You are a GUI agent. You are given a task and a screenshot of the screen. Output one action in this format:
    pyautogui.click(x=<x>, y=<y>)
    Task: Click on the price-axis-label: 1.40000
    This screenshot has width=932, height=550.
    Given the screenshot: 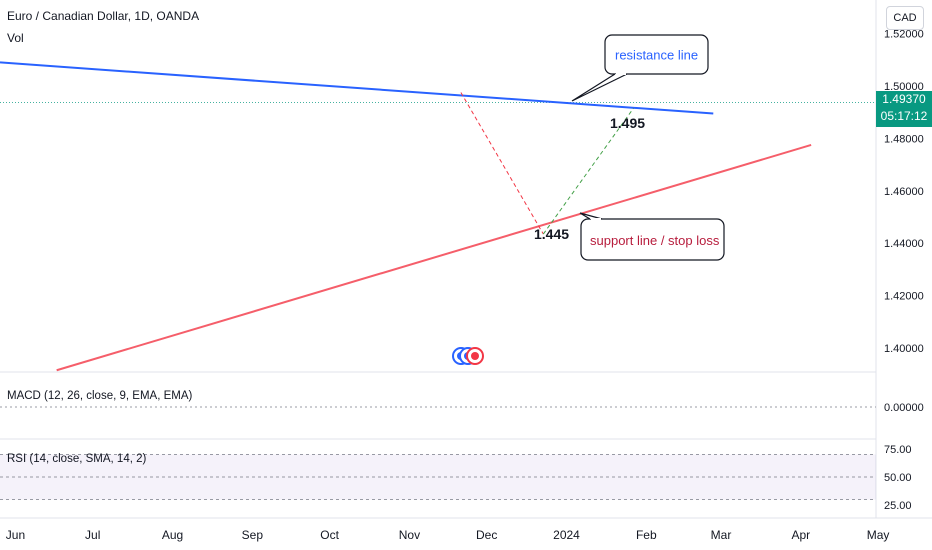 What is the action you would take?
    pyautogui.click(x=904, y=349)
    